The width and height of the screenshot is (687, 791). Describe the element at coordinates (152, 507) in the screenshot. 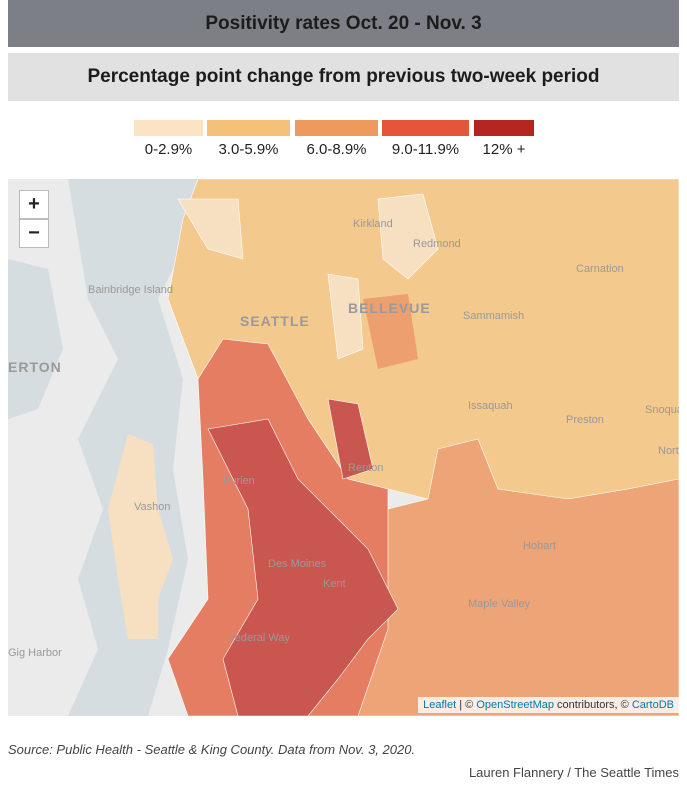

I see `place-label: Vashon` at that location.